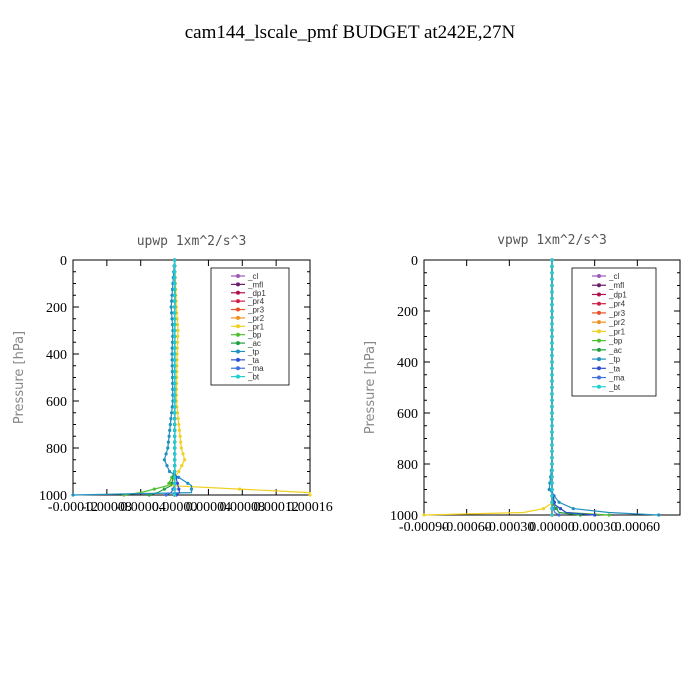 The image size is (700, 700). What do you see at coordinates (489, 388) in the screenshot?
I see `series-line-pr1` at bounding box center [489, 388].